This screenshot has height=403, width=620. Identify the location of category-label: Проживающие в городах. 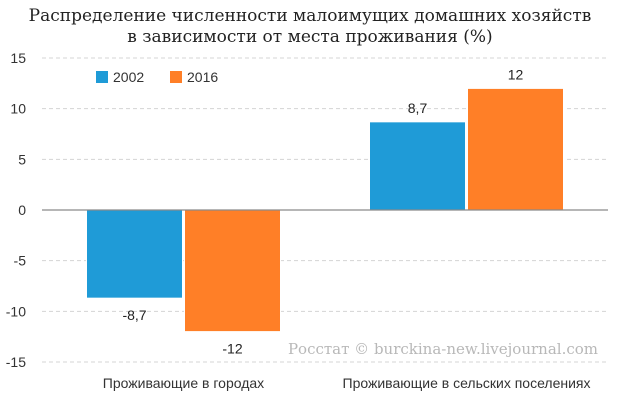
(183, 383).